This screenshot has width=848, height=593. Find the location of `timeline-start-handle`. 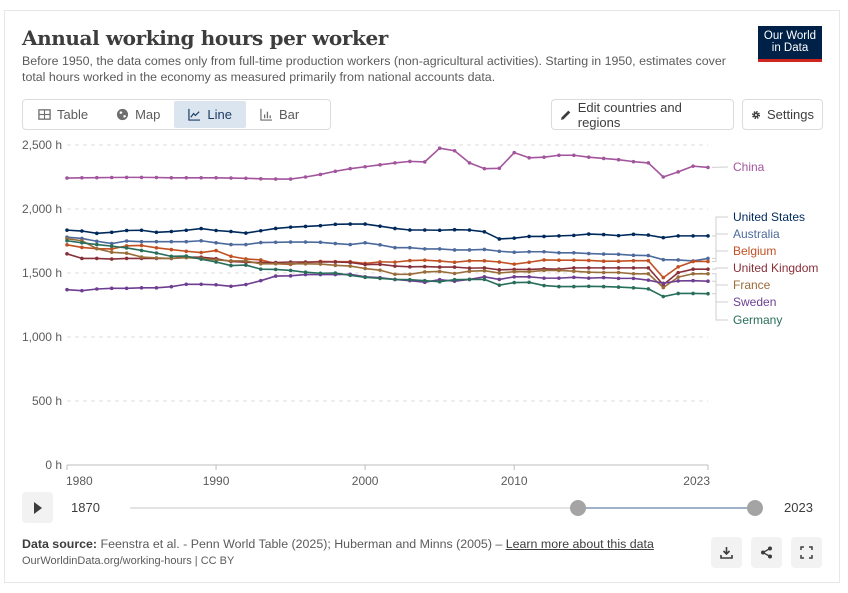

timeline-start-handle is located at coordinates (578, 508).